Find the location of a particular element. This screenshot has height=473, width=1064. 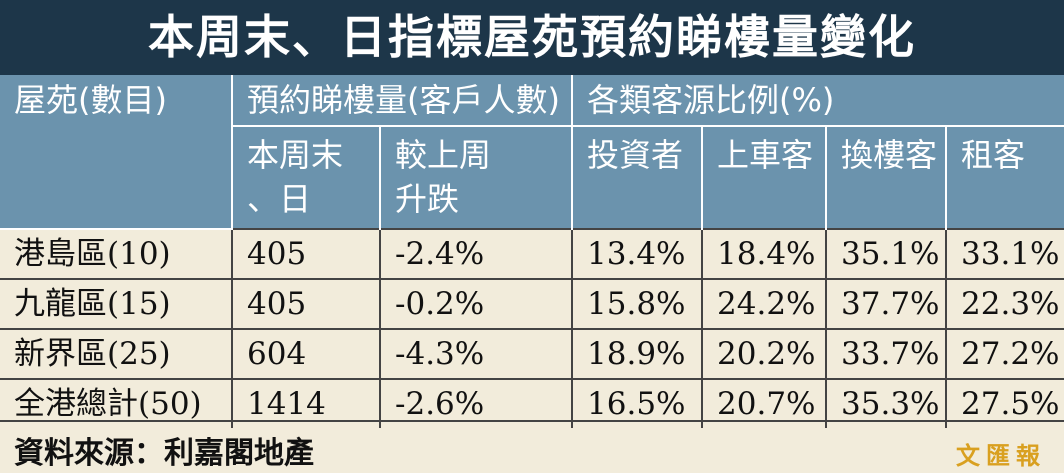

header-line: 租客 is located at coordinates (993, 155).